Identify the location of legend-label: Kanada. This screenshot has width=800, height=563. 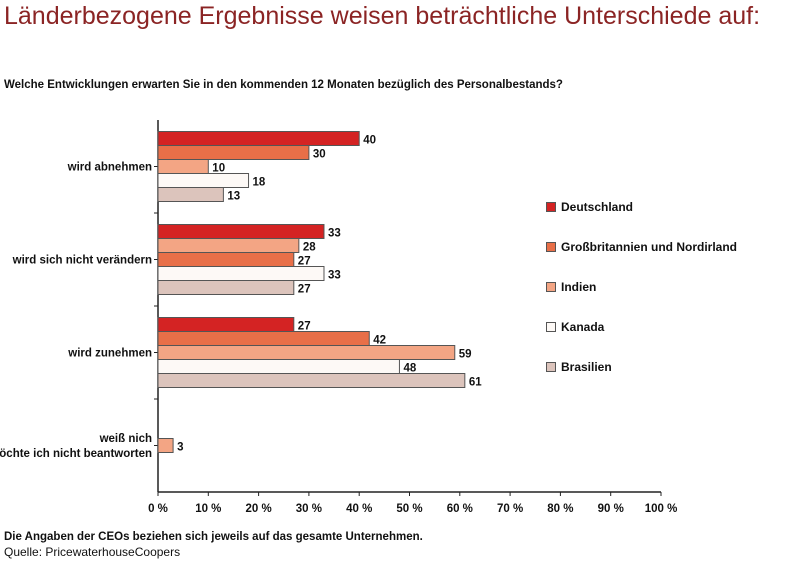
(583, 327).